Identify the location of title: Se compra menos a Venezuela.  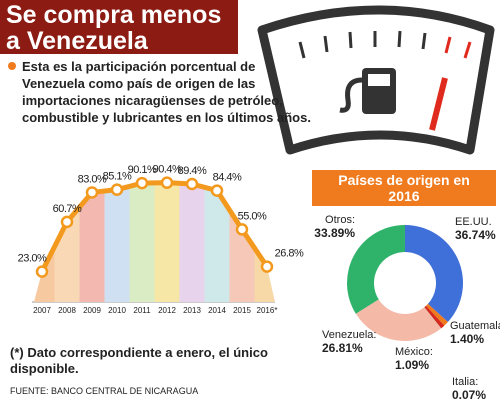
(119, 27).